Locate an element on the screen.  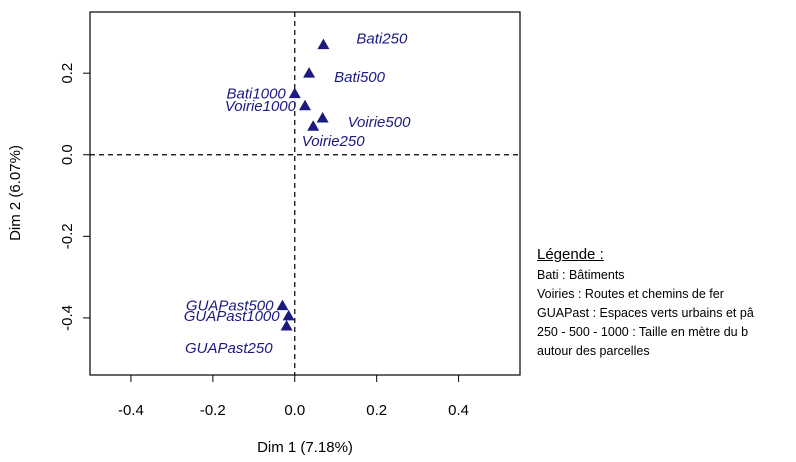
point-label: GUAPast500 is located at coordinates (230, 306).